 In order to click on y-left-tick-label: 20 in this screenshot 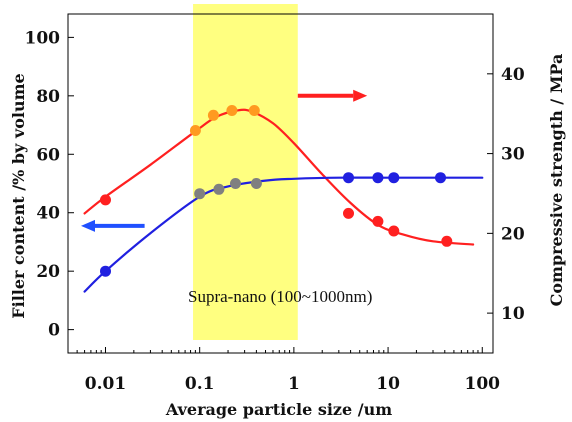, I will do `click(48, 272)`.